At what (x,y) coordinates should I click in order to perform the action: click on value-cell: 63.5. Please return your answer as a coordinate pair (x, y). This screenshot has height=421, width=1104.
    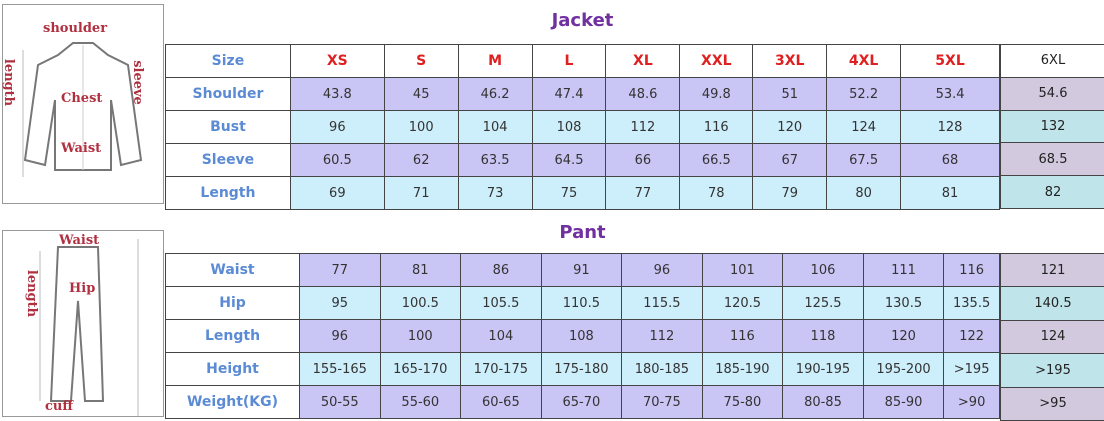
    Looking at the image, I should click on (495, 160).